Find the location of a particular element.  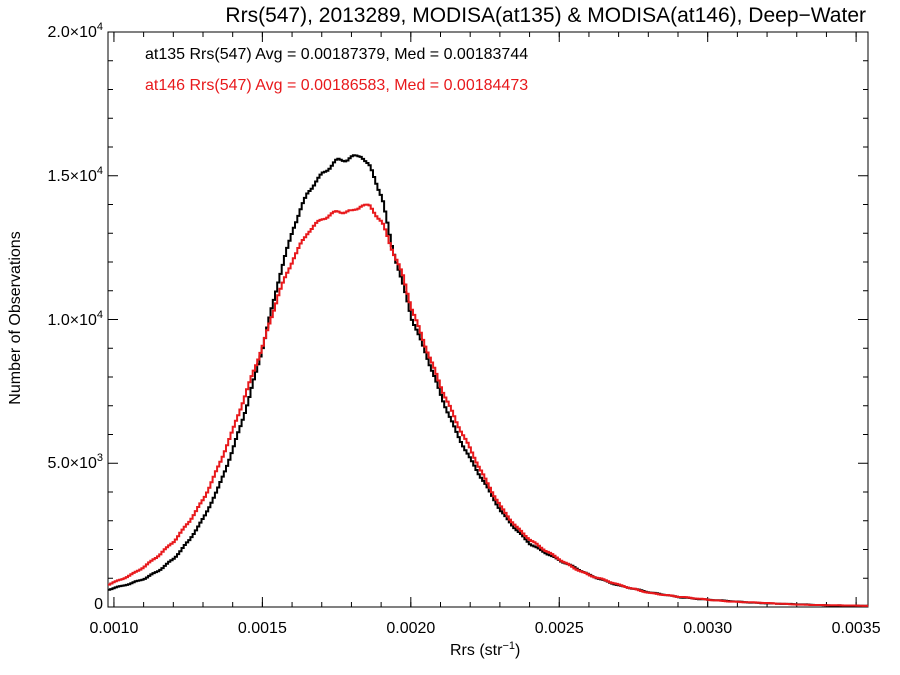

y-tick-label-mantissa: 1.0×10 is located at coordinates (72, 320).